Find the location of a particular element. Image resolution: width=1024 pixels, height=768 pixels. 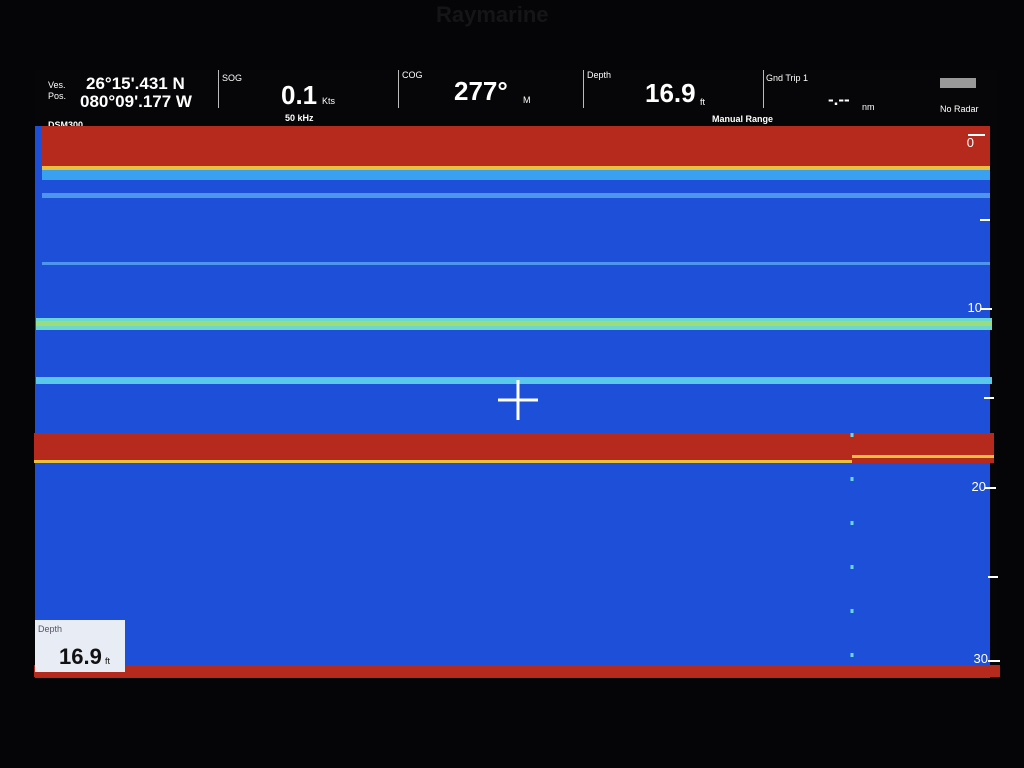

longitude: 080°09'.177 W is located at coordinates (136, 101).